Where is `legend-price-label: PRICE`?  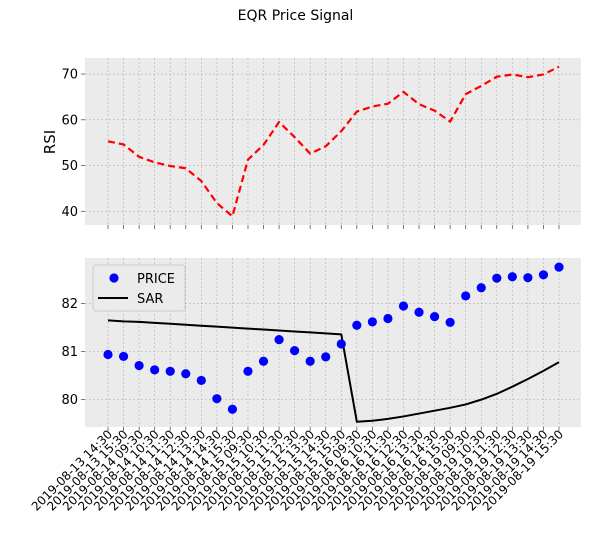
legend-price-label: PRICE is located at coordinates (156, 279).